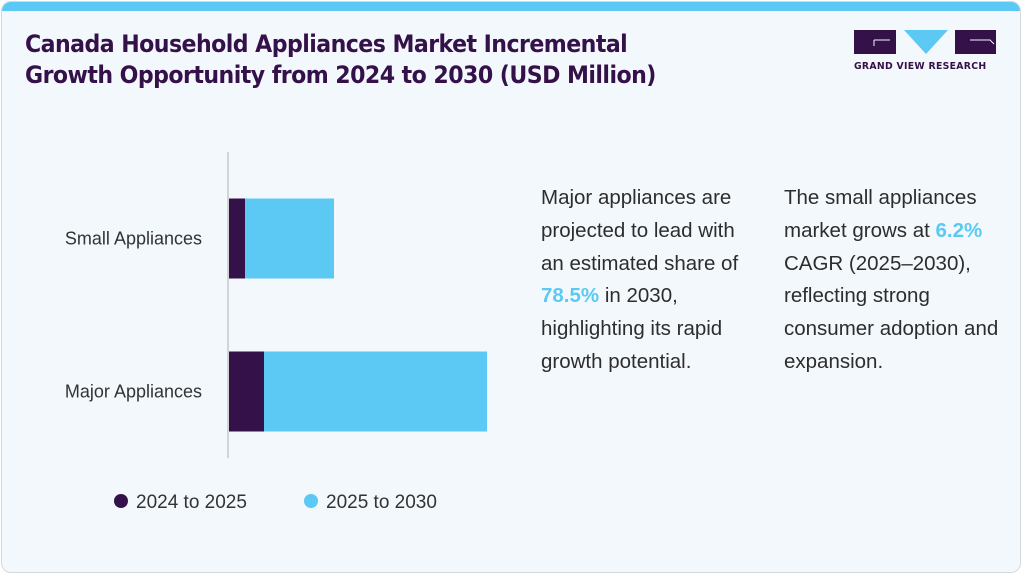 The height and width of the screenshot is (577, 1025). Describe the element at coordinates (920, 66) in the screenshot. I see `logo-text: GRAND VIEW RESEARCH` at that location.